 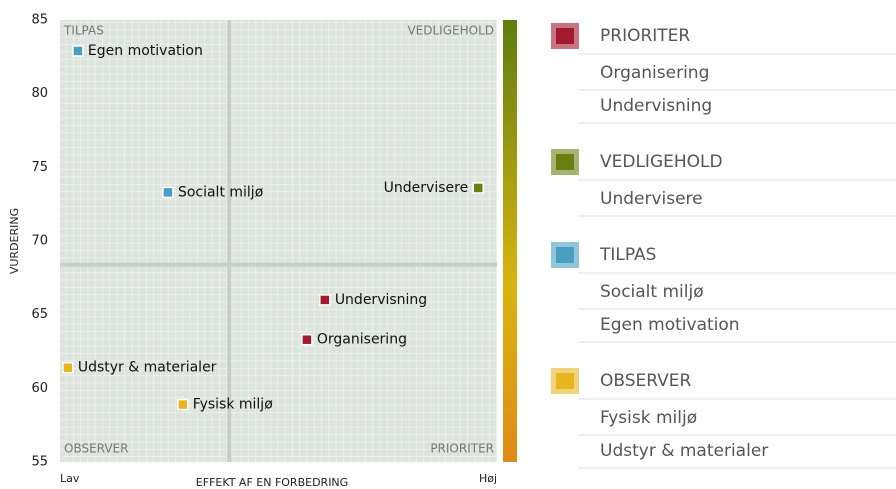 I want to click on quadrant-label: PRIORITER, so click(x=462, y=449).